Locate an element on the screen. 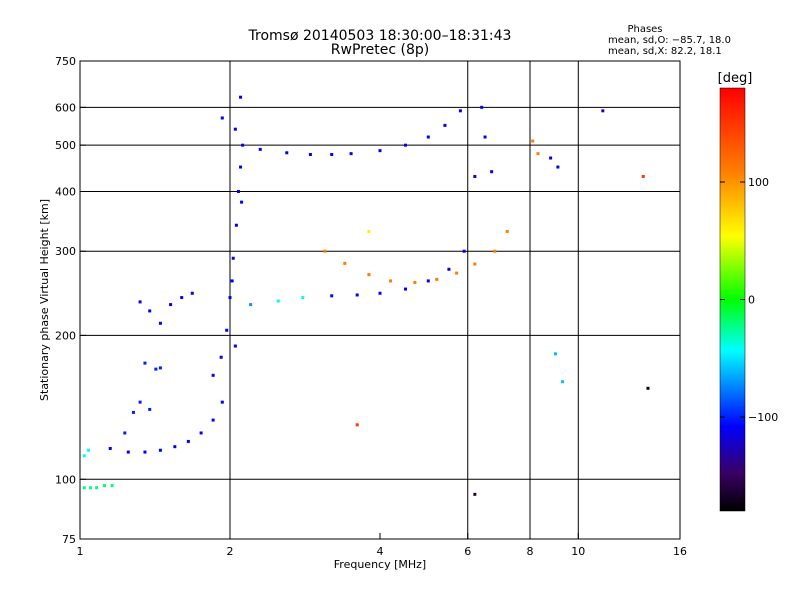  y-tick-label: 400 is located at coordinates (65, 191).